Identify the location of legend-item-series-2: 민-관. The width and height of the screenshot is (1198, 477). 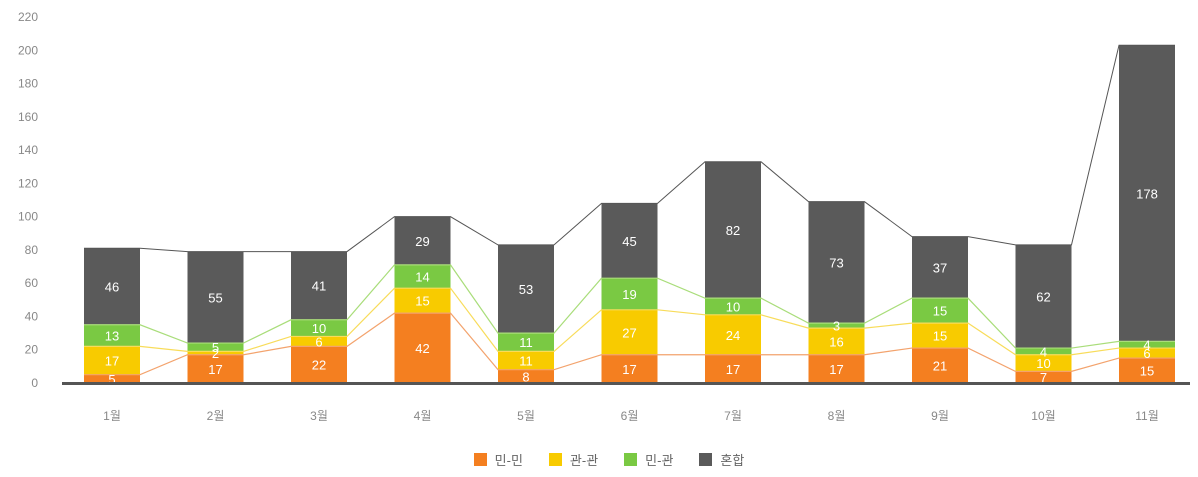
(648, 459).